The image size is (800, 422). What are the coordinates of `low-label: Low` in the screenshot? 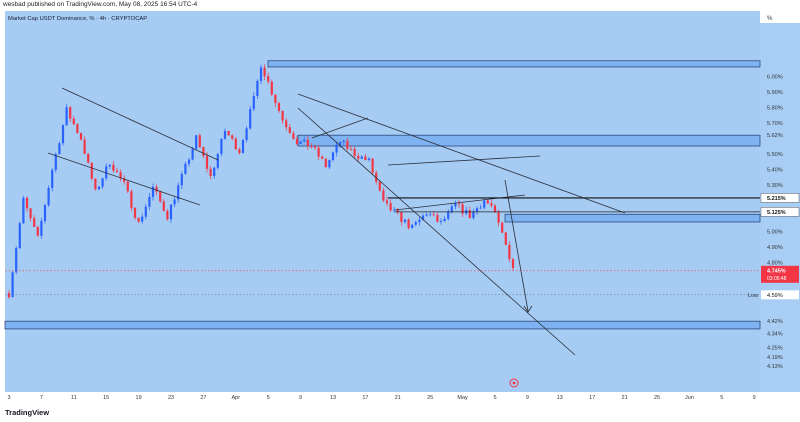 It's located at (753, 296).